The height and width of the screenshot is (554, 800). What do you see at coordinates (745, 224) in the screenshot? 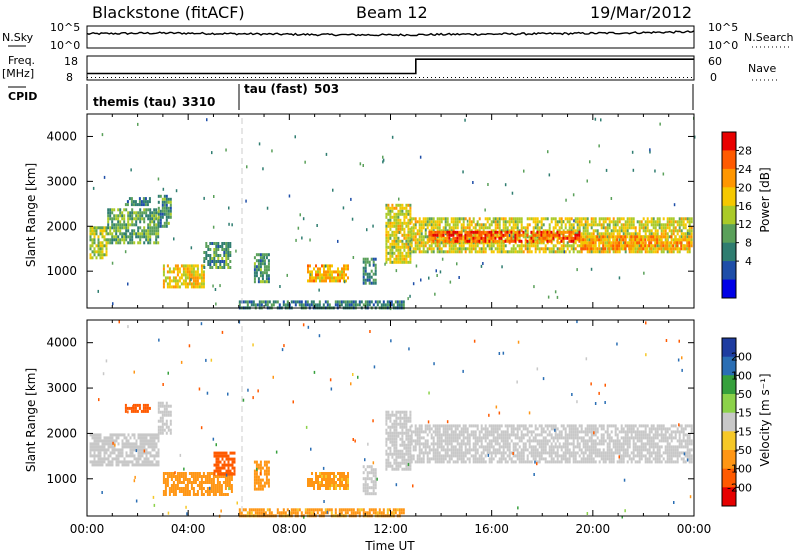
I see `colorbar-tick-label: 12` at bounding box center [745, 224].